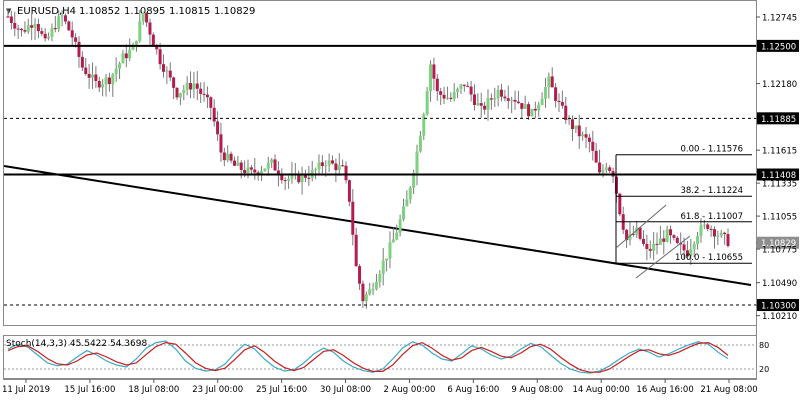 Image resolution: width=800 pixels, height=404 pixels. Describe the element at coordinates (663, 257) in the screenshot. I see `channel-line-lower` at that location.